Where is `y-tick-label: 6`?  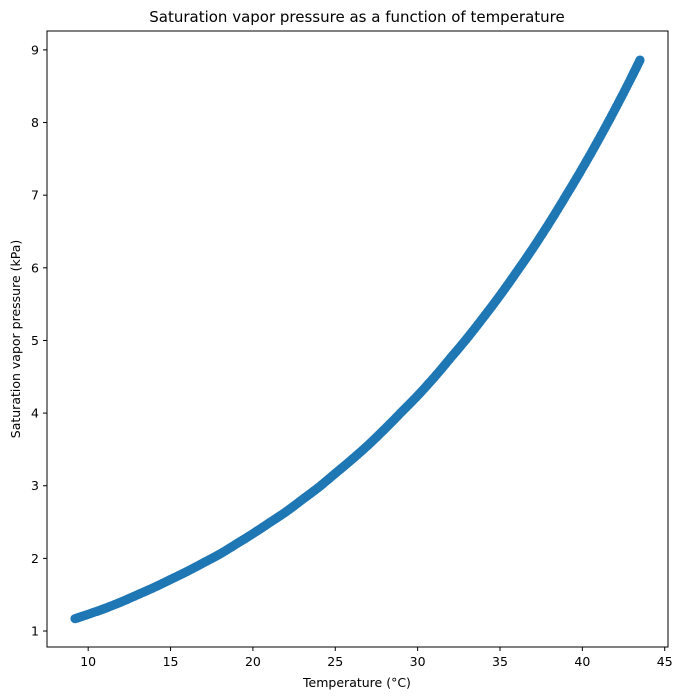
y-tick-label: 6 is located at coordinates (35, 267).